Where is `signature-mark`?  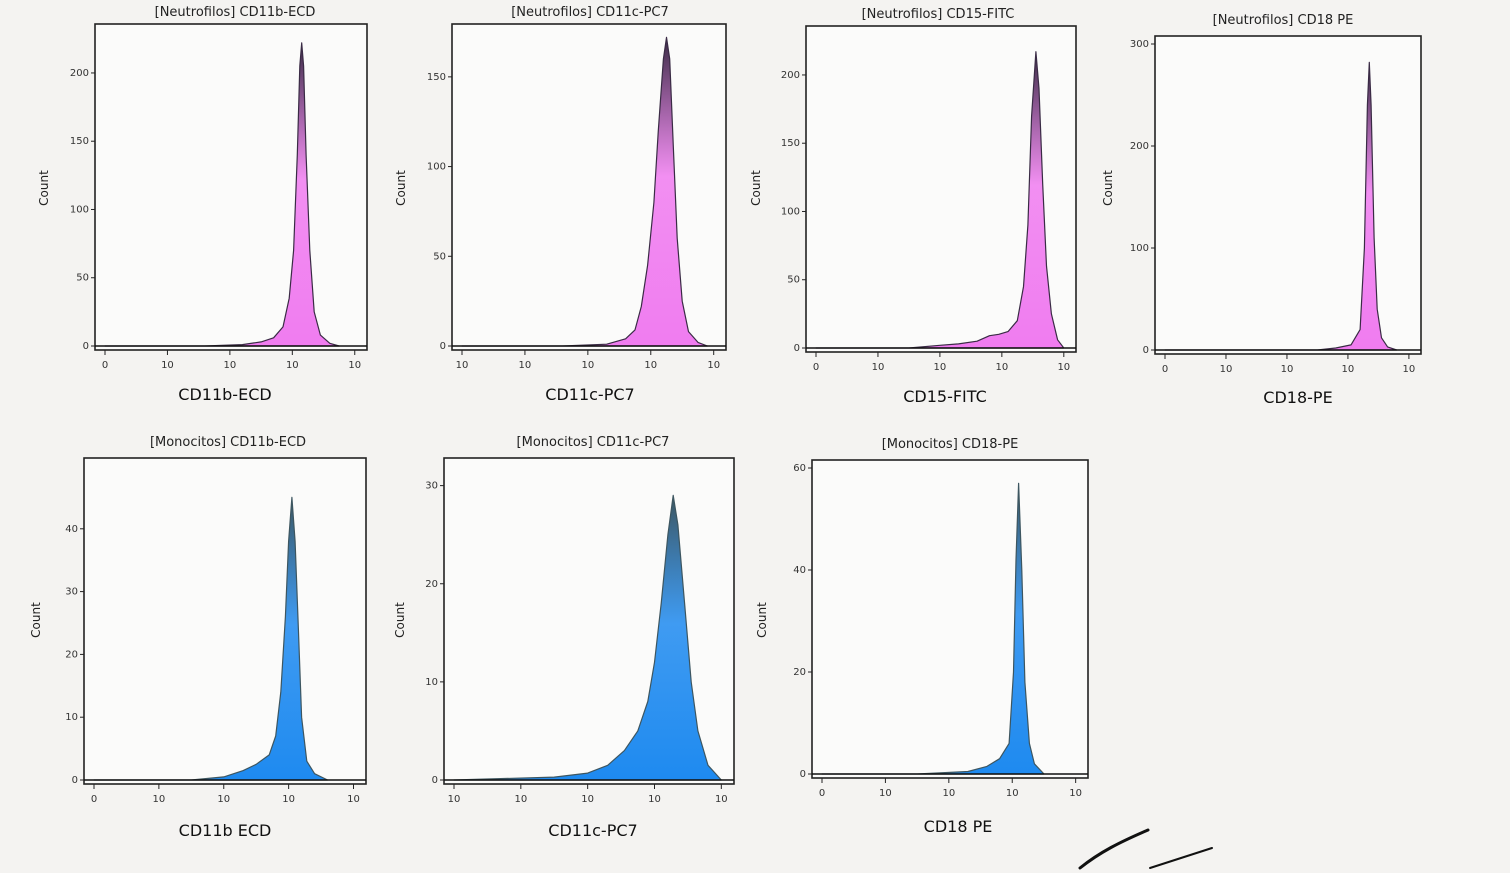 signature-mark is located at coordinates (1114, 849).